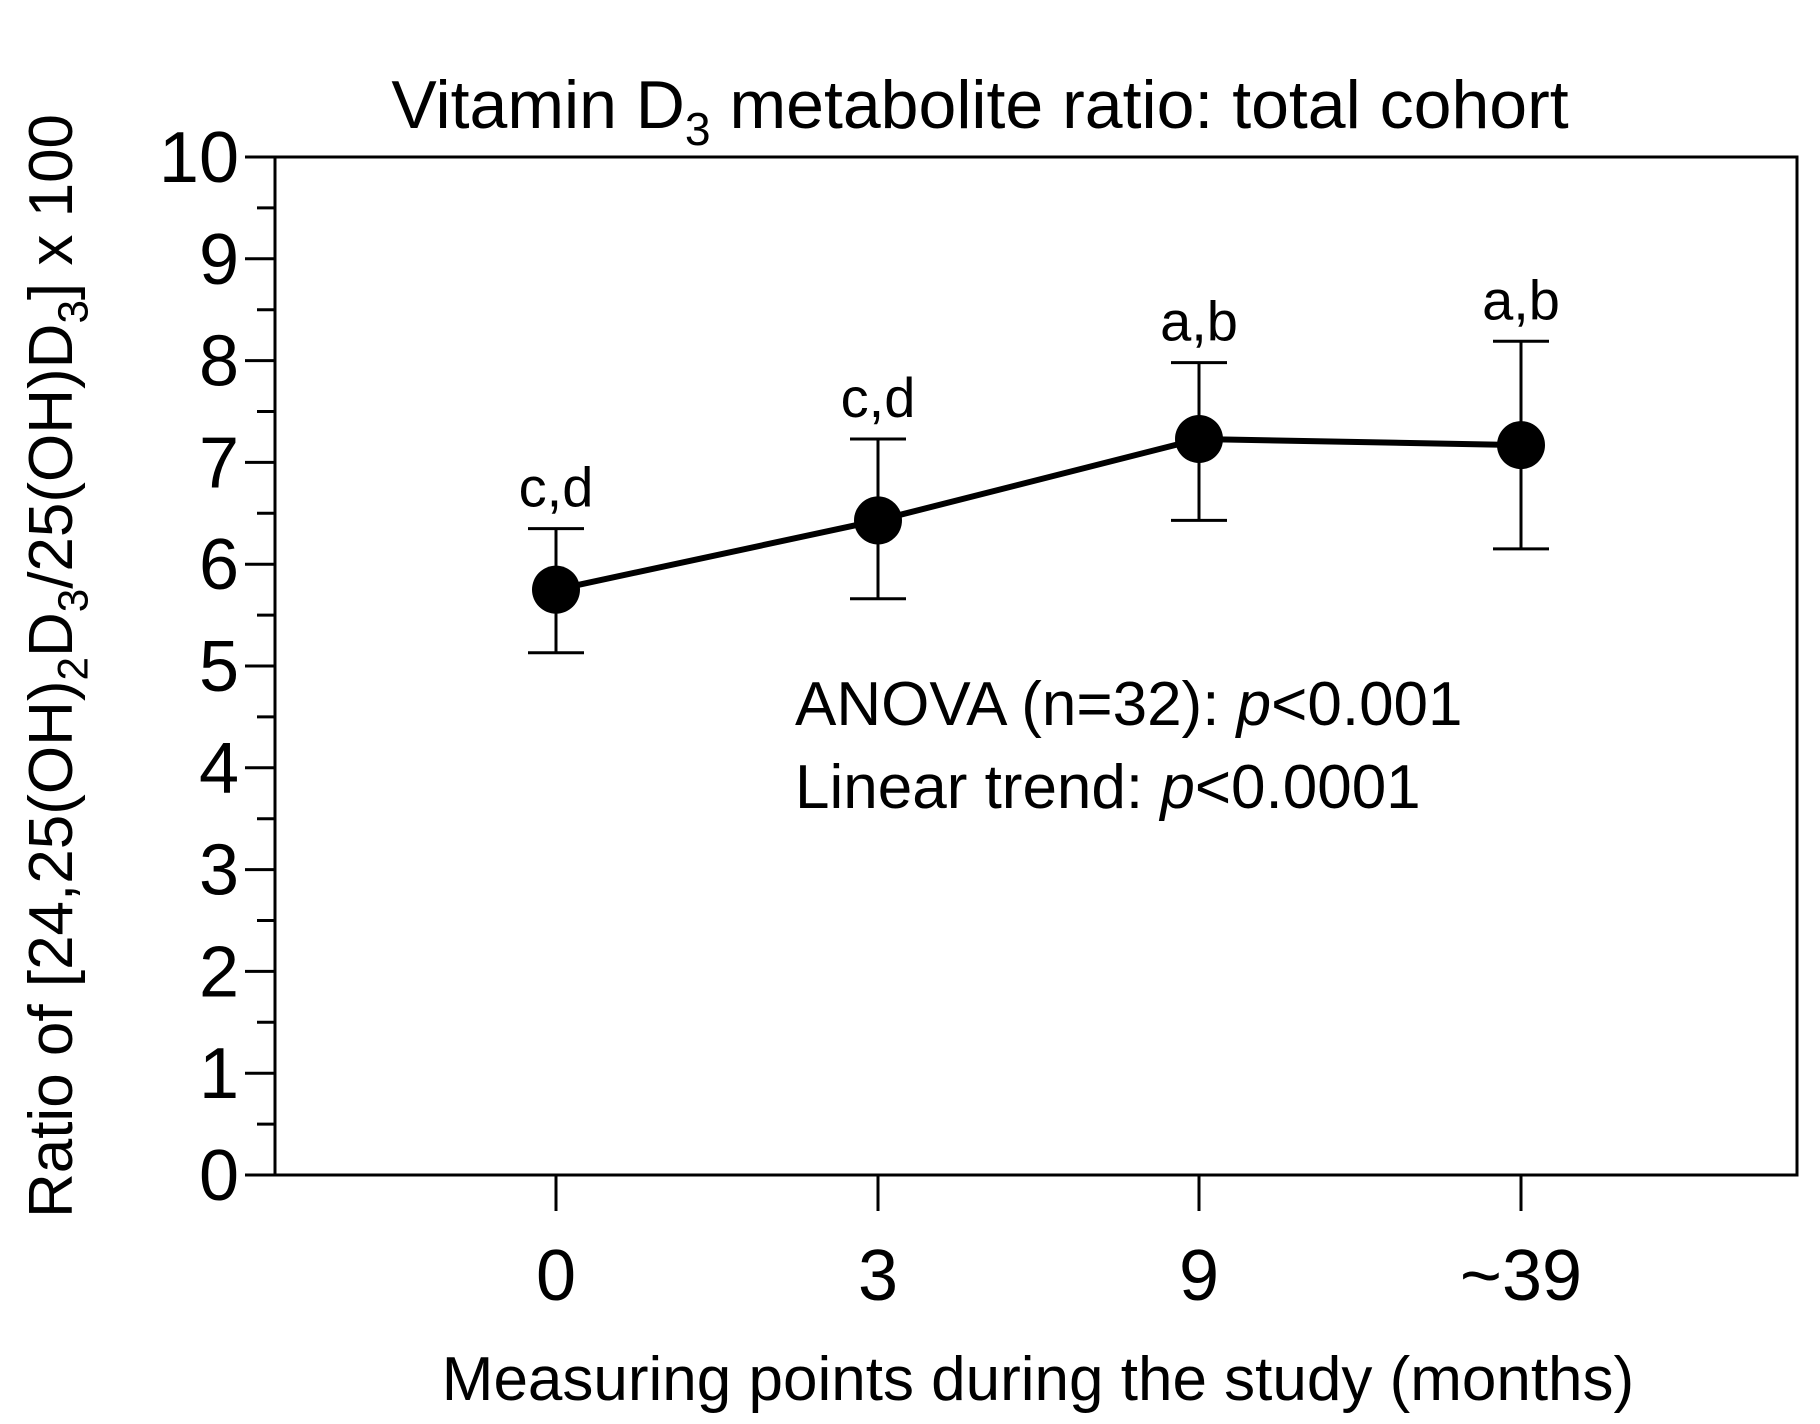 The height and width of the screenshot is (1424, 1820). Describe the element at coordinates (538, 105) in the screenshot. I see `text-part: Vitamin D` at that location.